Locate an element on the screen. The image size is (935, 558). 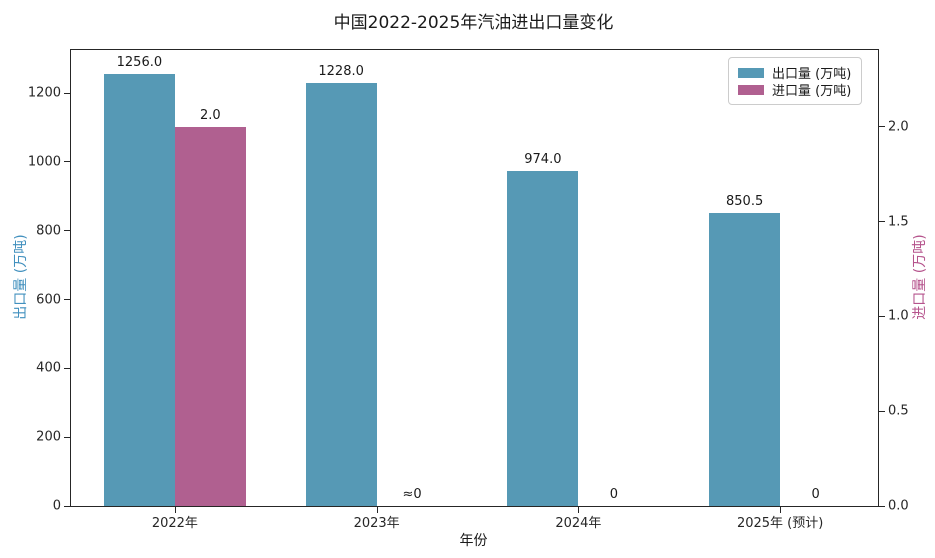
x-axis-tick-label: 2025年 (预计) is located at coordinates (780, 523).